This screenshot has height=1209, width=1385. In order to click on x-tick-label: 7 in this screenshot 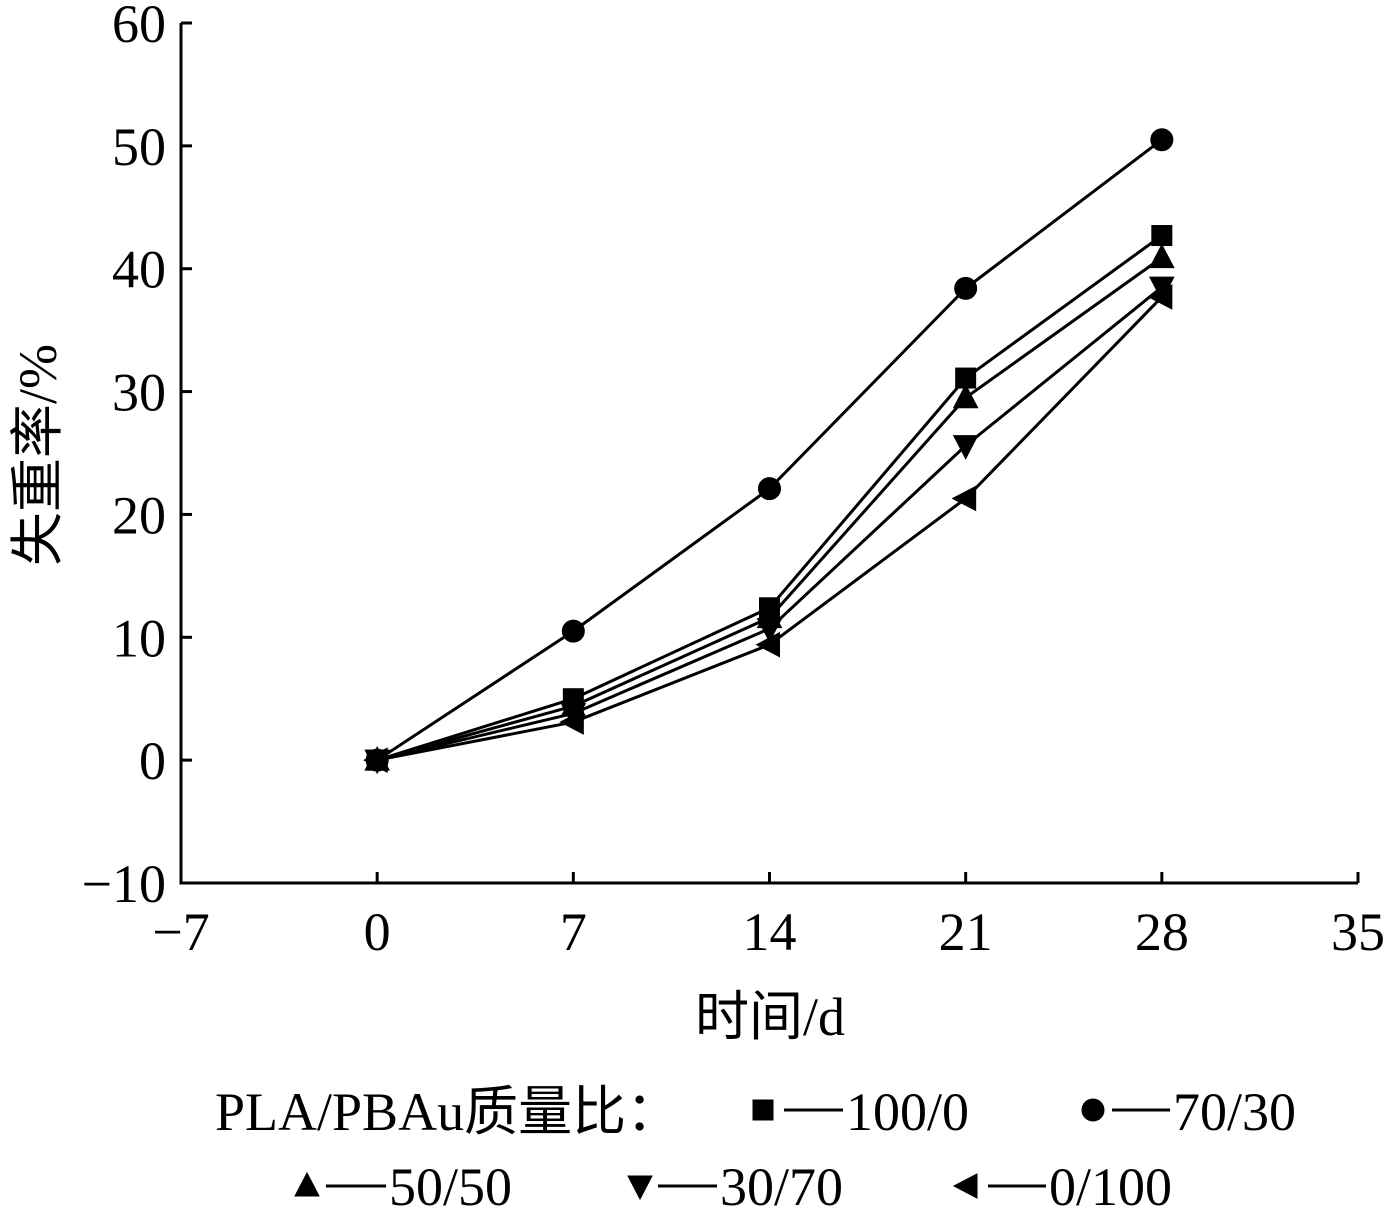, I will do `click(573, 932)`.